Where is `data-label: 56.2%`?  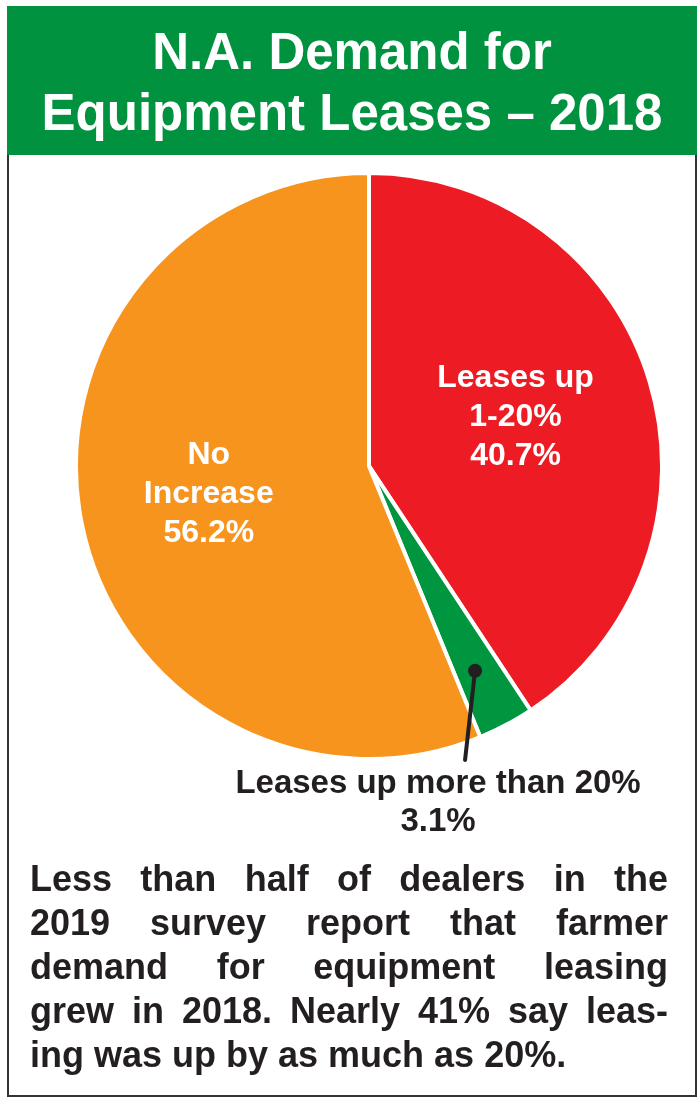
data-label: 56.2% is located at coordinates (209, 530).